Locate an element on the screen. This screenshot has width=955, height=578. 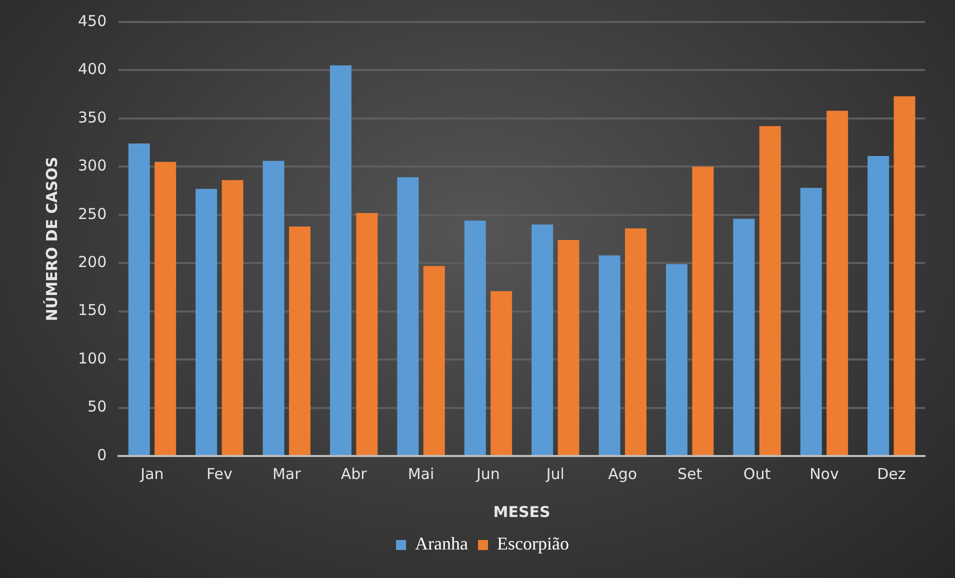
x-tick-label: Jan is located at coordinates (152, 473).